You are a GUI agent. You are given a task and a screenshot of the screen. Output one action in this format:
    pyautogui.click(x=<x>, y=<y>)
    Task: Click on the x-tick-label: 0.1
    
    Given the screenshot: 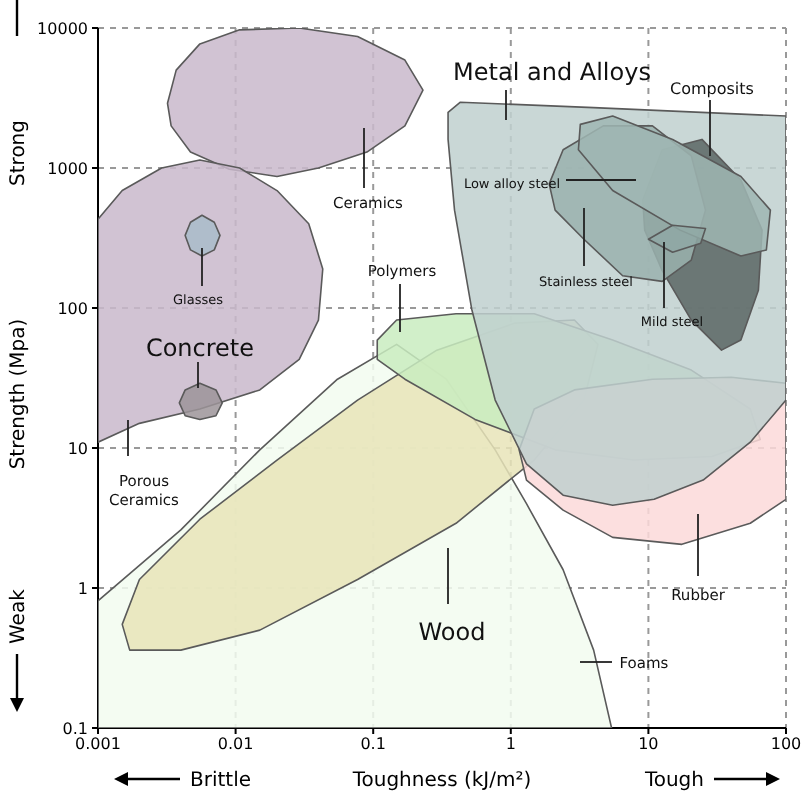 What is the action you would take?
    pyautogui.click(x=373, y=744)
    